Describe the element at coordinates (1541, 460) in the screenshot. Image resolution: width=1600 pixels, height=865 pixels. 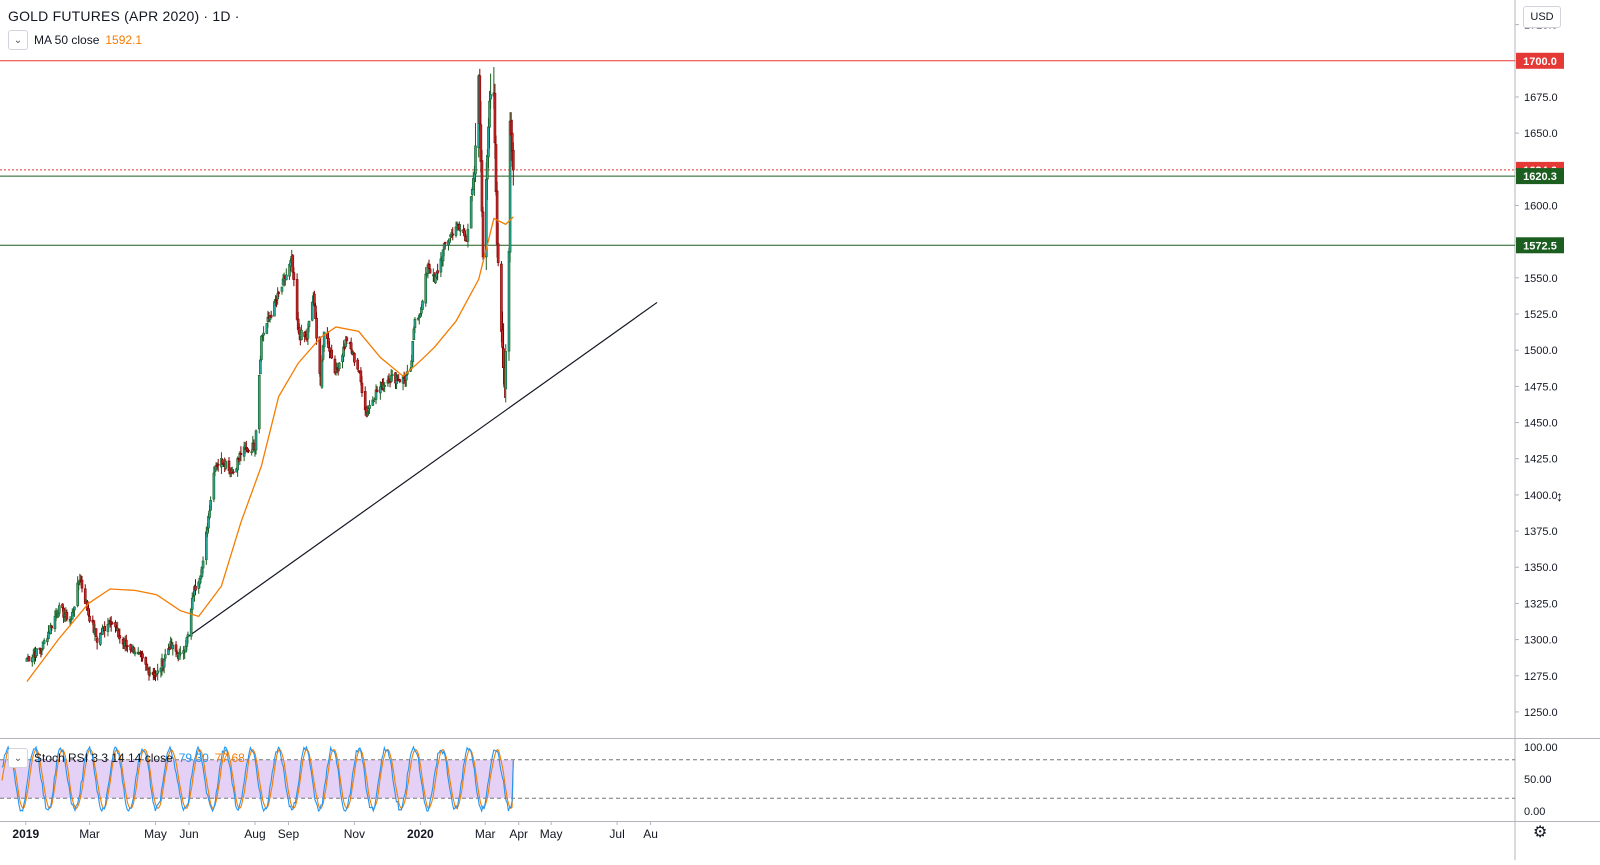
I see `price-tick-label: 1425.0` at that location.